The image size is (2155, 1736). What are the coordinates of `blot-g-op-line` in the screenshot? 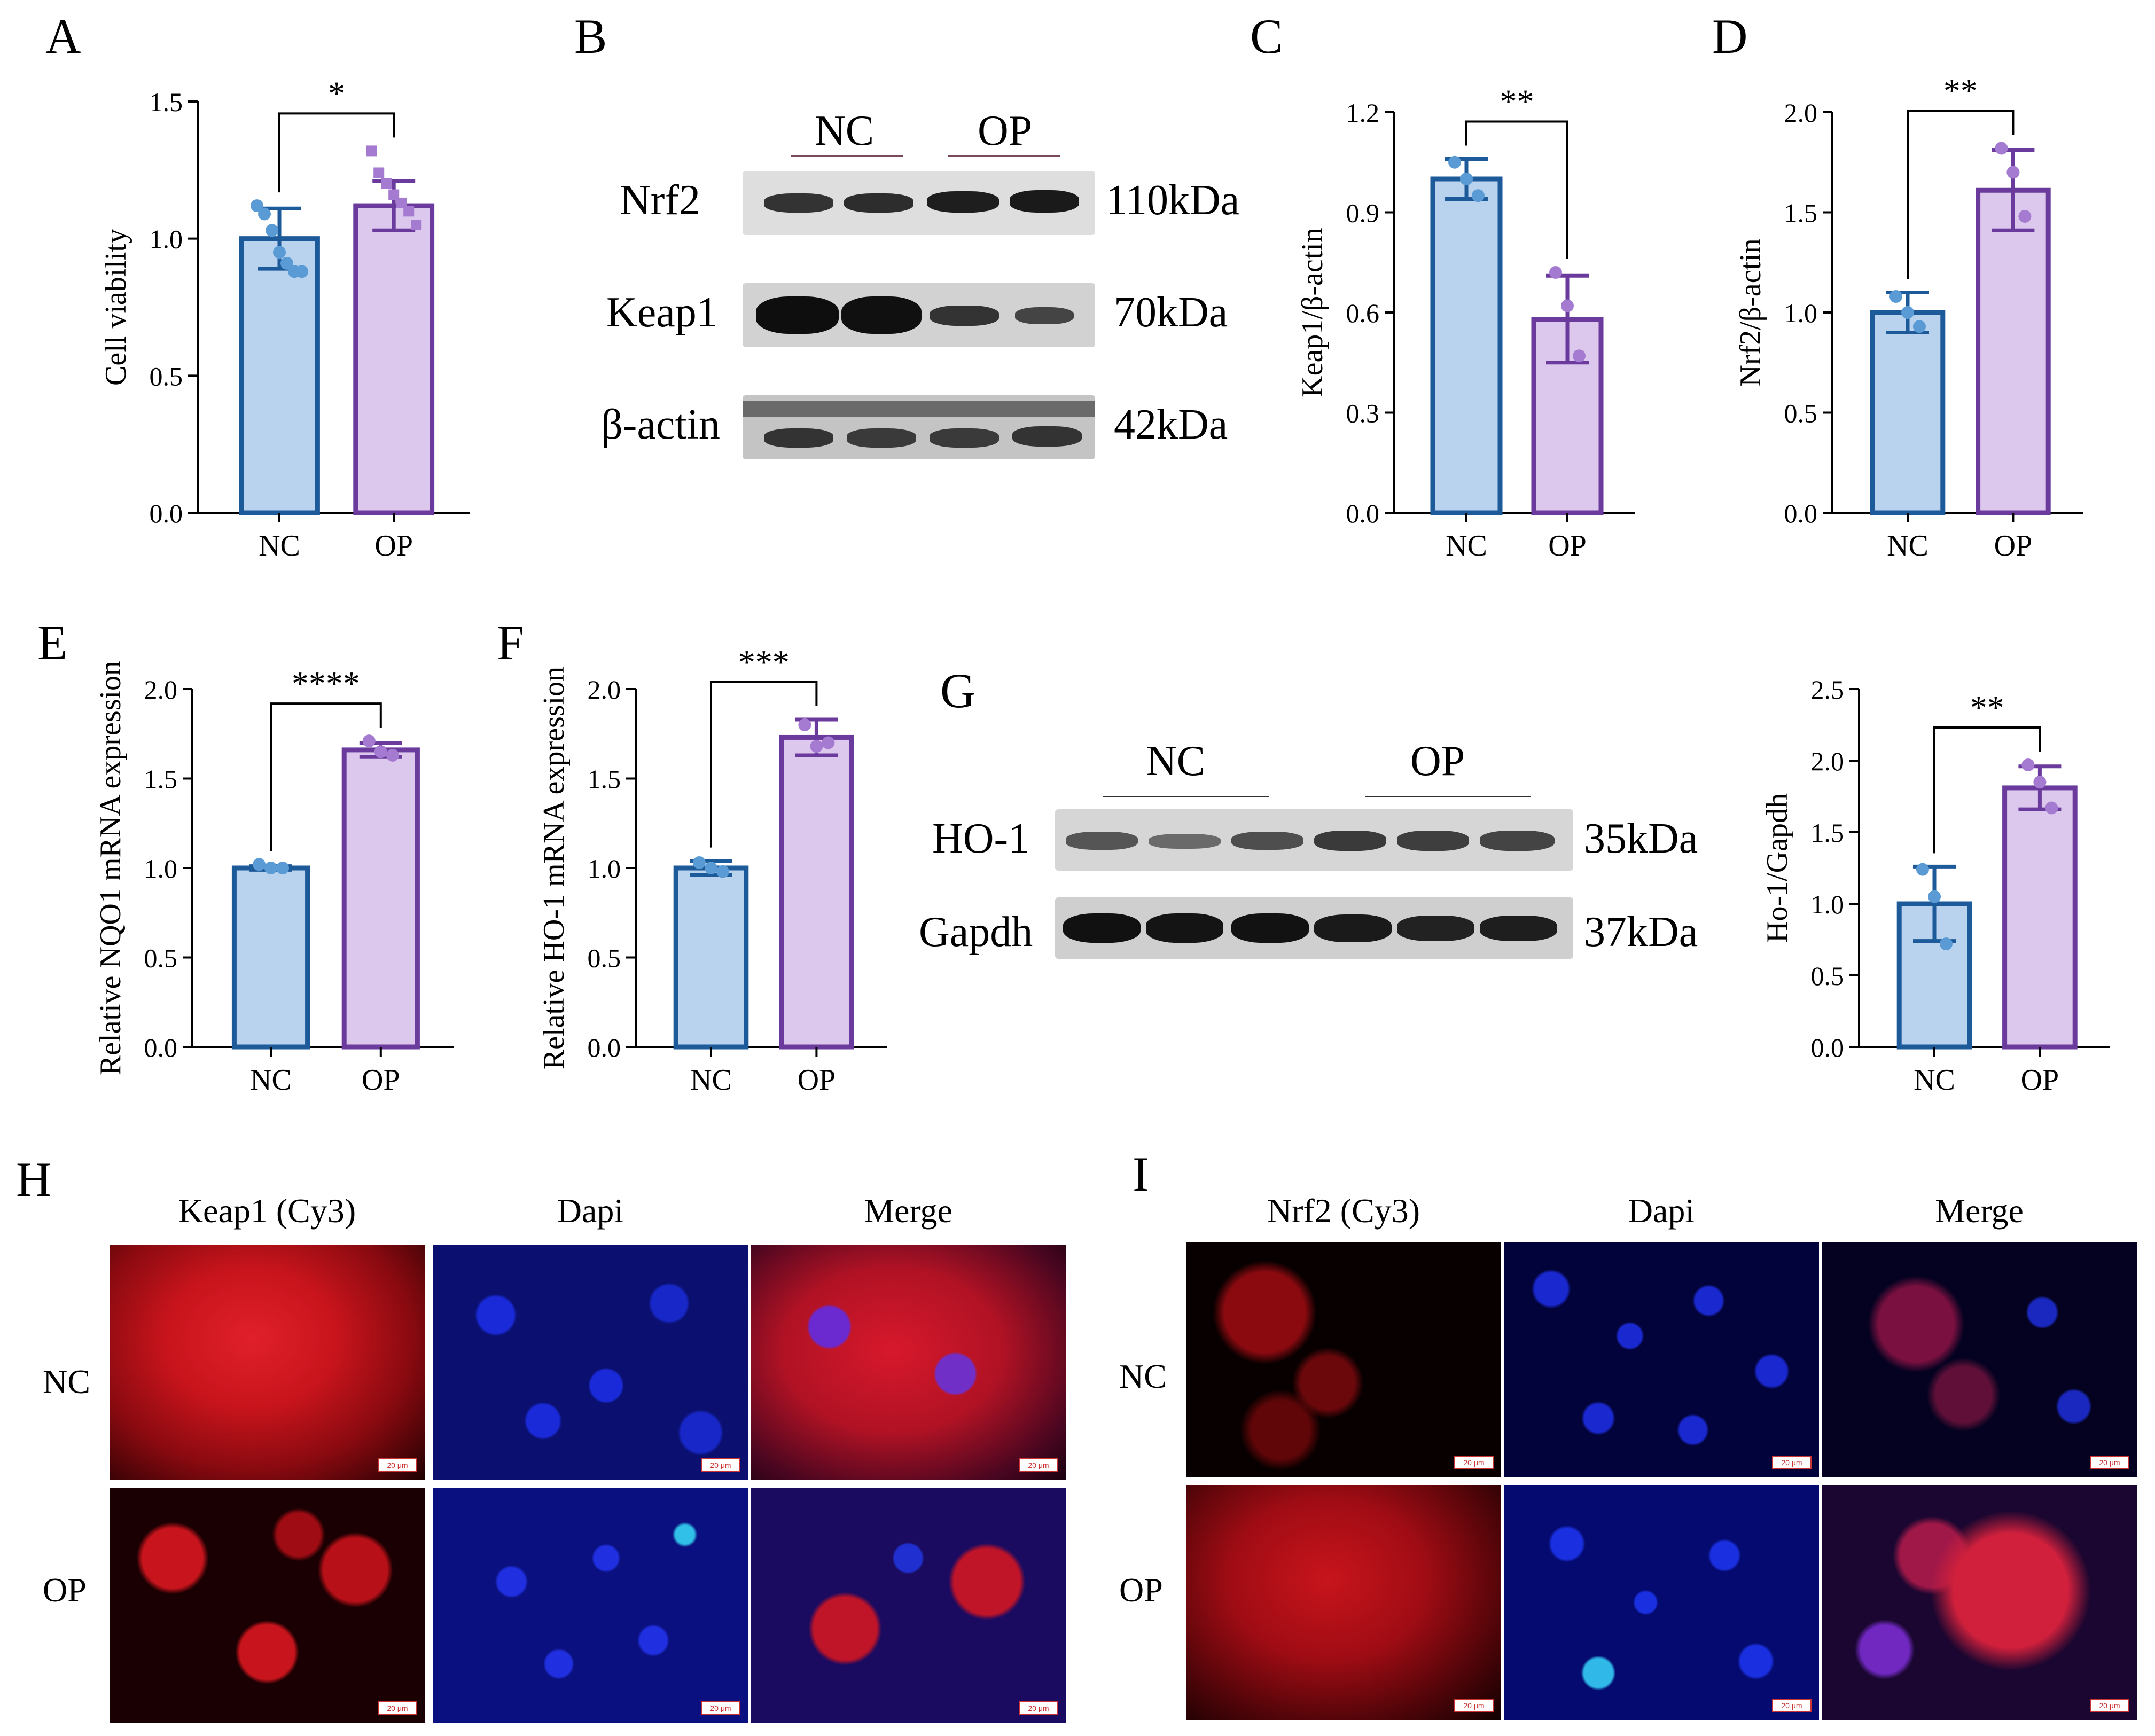 It's located at (1448, 797).